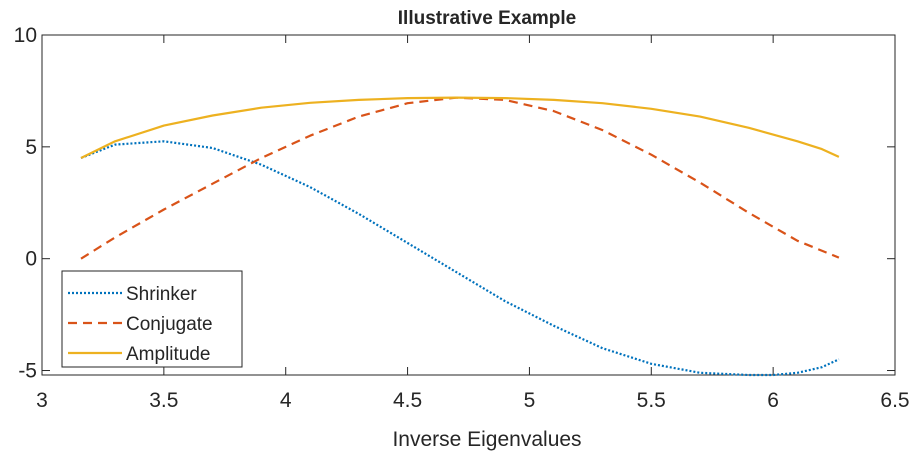  I want to click on legend-label-shrinker: Shrinker, so click(161, 294).